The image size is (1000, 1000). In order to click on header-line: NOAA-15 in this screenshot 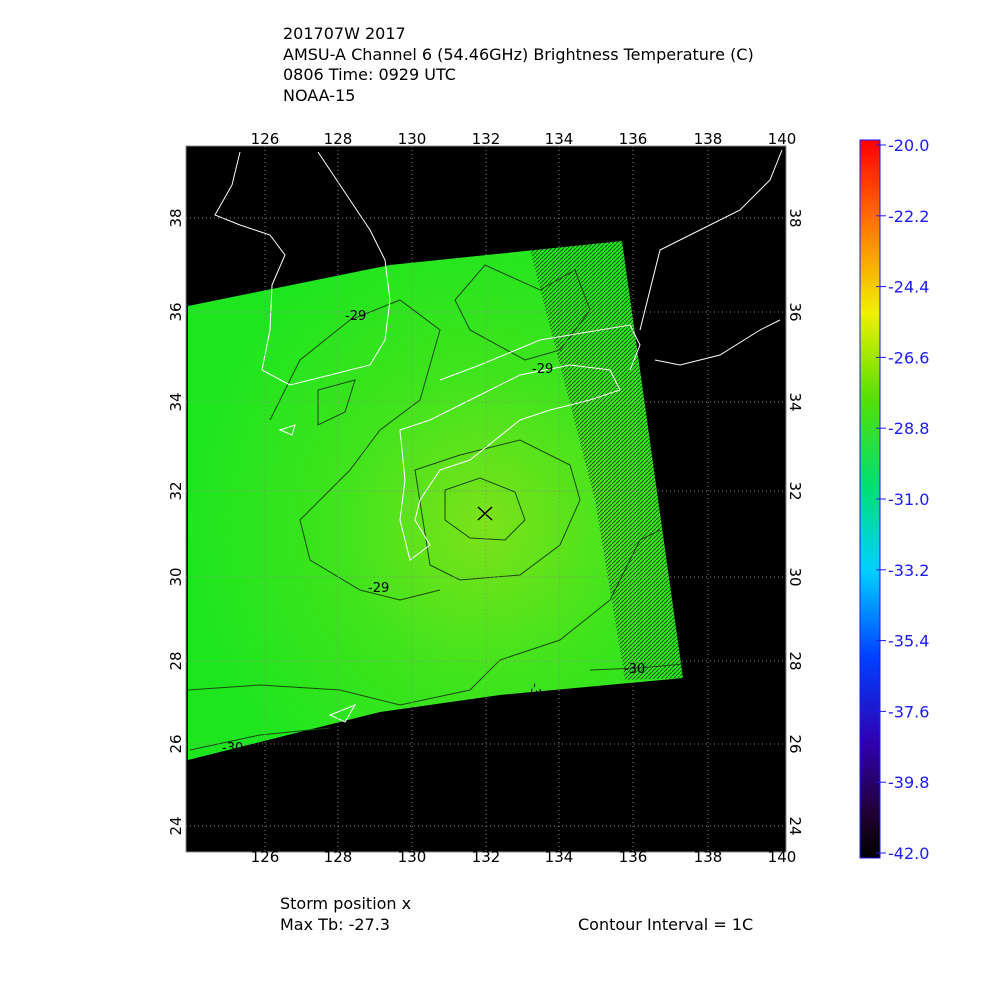, I will do `click(319, 95)`.